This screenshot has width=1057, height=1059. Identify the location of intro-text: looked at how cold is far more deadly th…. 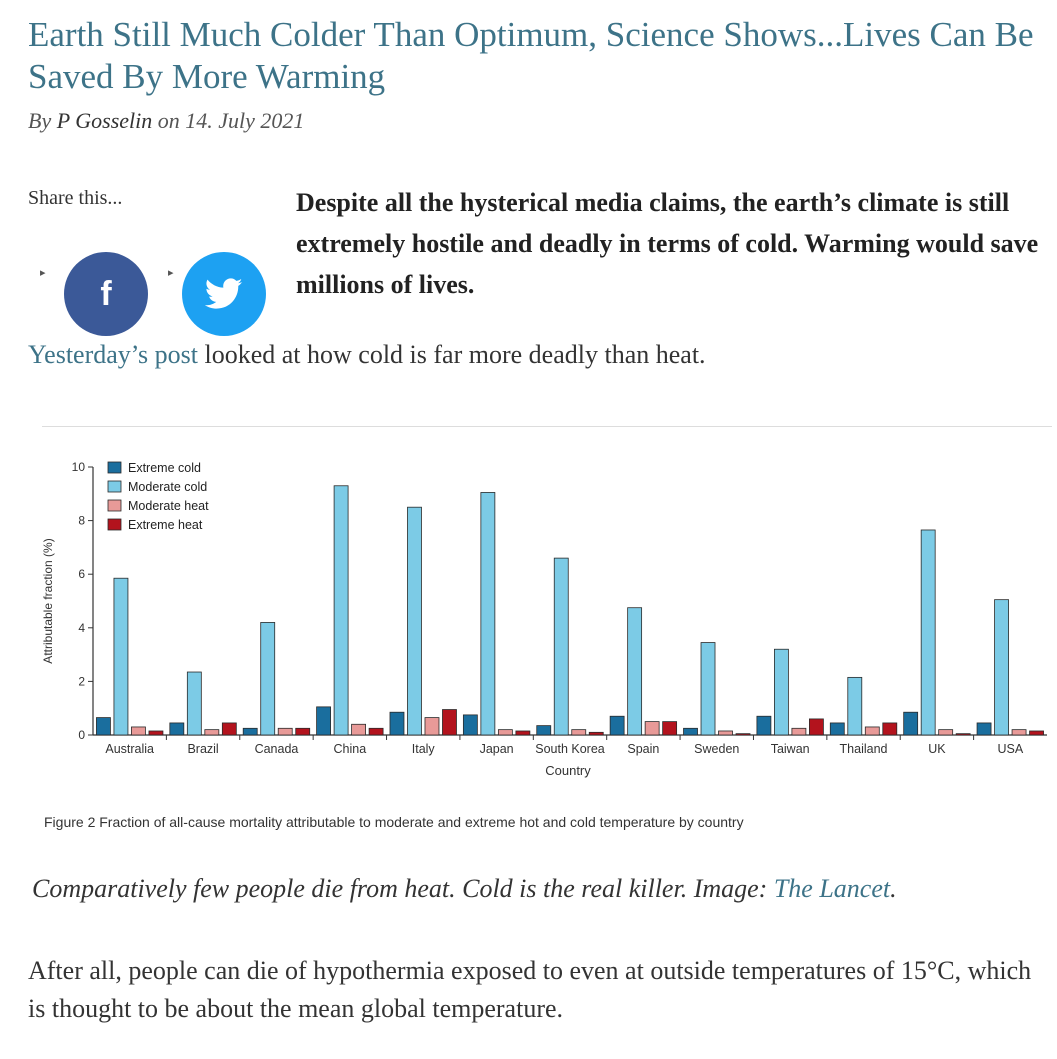
(451, 354).